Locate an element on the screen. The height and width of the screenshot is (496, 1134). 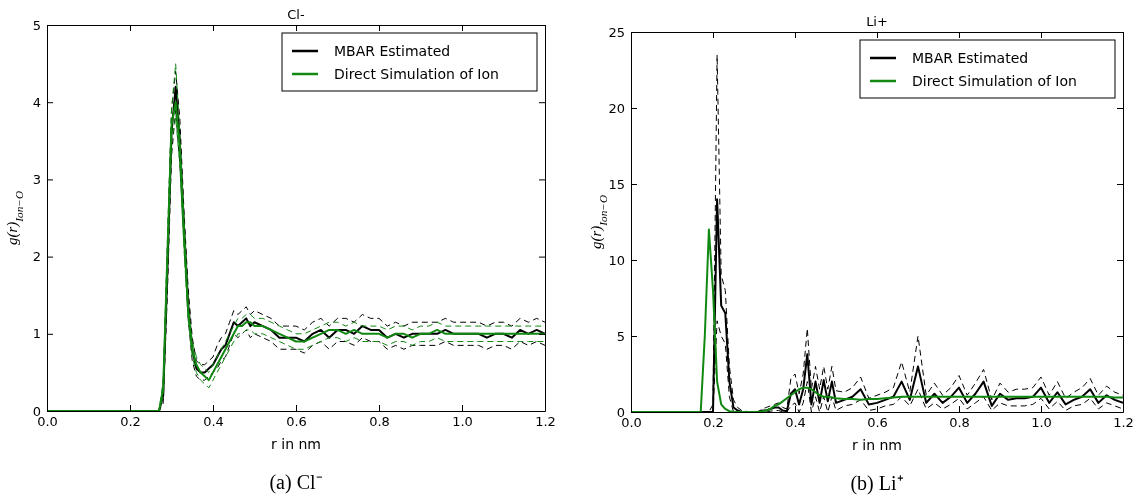
y-tick-label: 25 is located at coordinates (616, 32).